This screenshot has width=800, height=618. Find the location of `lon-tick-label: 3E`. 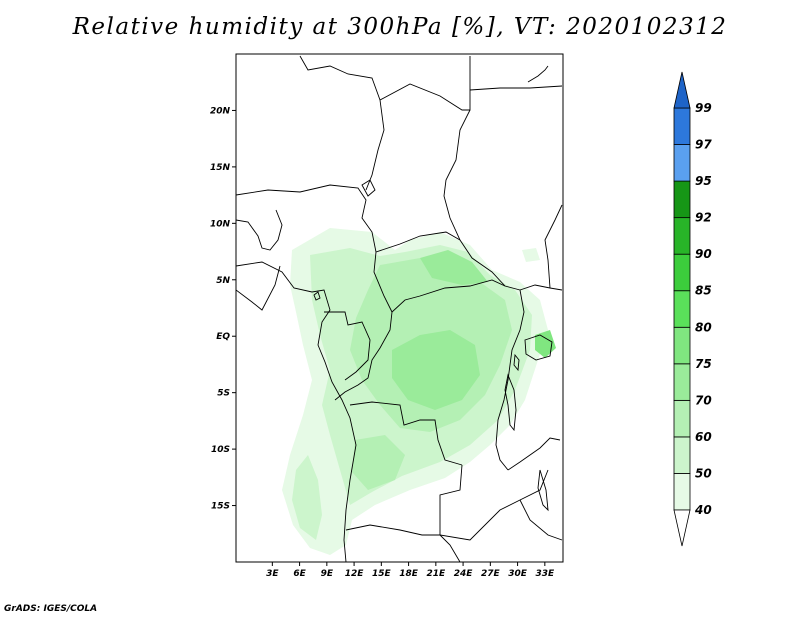

lon-tick-label: 3E is located at coordinates (272, 574).